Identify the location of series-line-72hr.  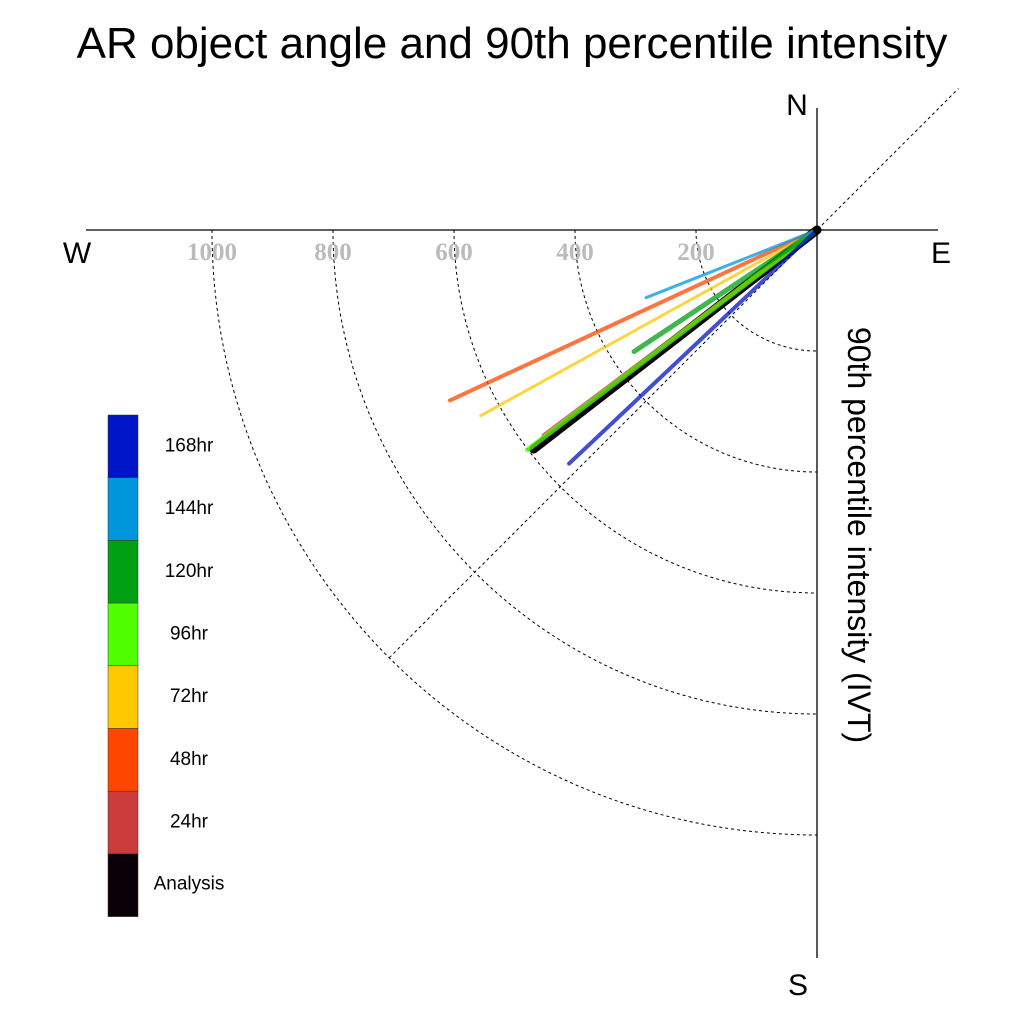
(649, 323).